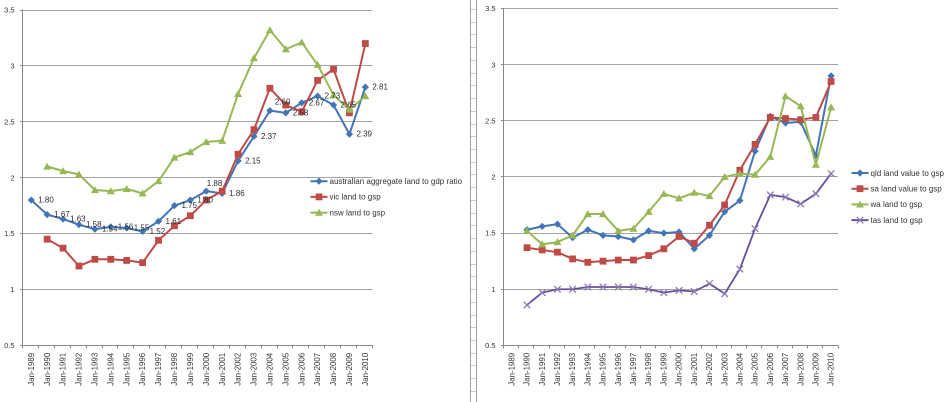 This screenshot has width=951, height=402. I want to click on svg-text: sa land value to gsp, so click(907, 189).